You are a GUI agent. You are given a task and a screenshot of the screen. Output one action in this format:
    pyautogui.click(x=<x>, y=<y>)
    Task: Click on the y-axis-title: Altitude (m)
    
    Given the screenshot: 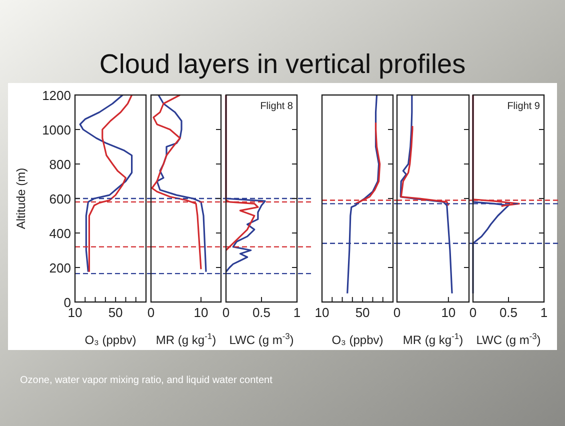 What is the action you would take?
    pyautogui.click(x=21, y=199)
    